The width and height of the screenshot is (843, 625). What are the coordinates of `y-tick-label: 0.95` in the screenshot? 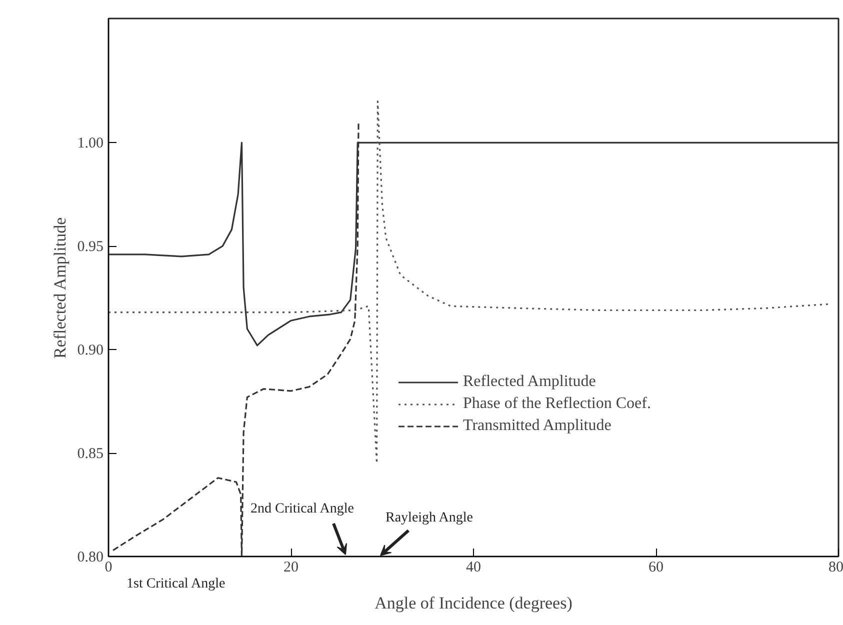 It's located at (90, 247).